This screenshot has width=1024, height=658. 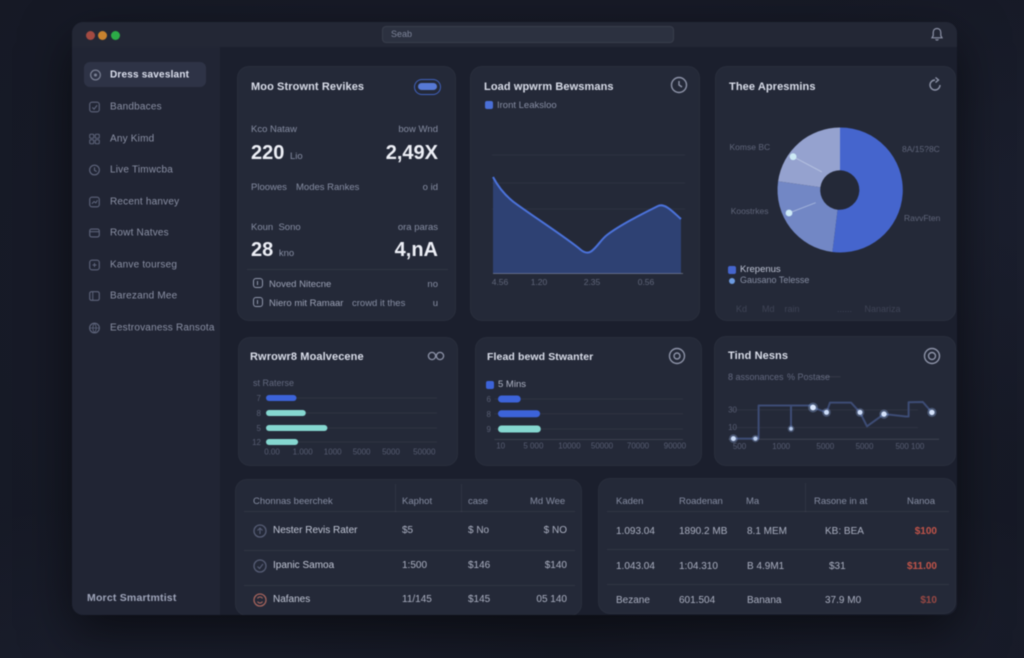 What do you see at coordinates (750, 211) in the screenshot?
I see `svg-text: Koostrkes` at bounding box center [750, 211].